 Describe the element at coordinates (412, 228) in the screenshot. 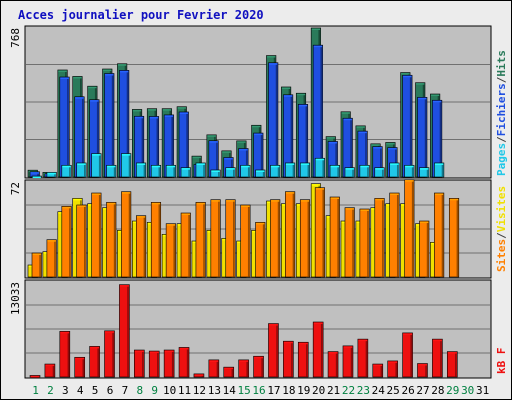

I see `bar-sites-26-side` at that location.